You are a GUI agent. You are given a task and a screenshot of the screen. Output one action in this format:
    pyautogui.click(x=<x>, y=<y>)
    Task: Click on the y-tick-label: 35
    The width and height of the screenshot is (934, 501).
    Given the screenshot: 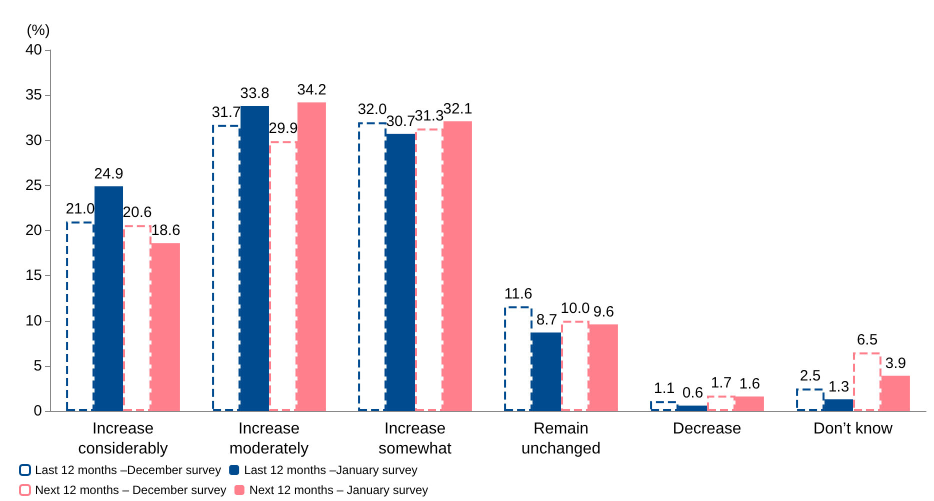 What is the action you would take?
    pyautogui.click(x=33, y=95)
    